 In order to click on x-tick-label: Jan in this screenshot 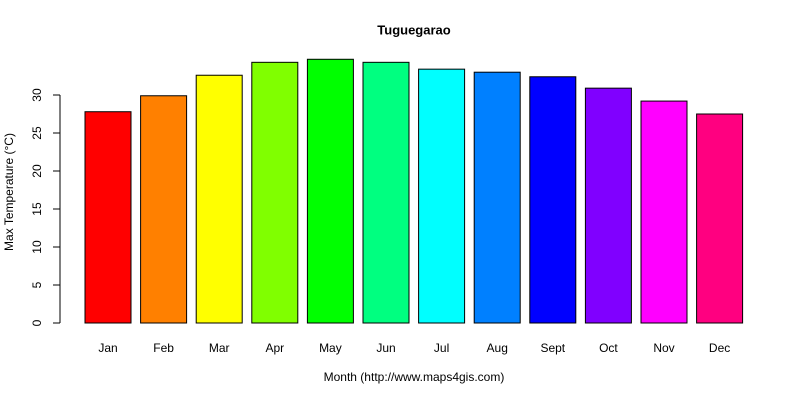, I will do `click(107, 348)`.